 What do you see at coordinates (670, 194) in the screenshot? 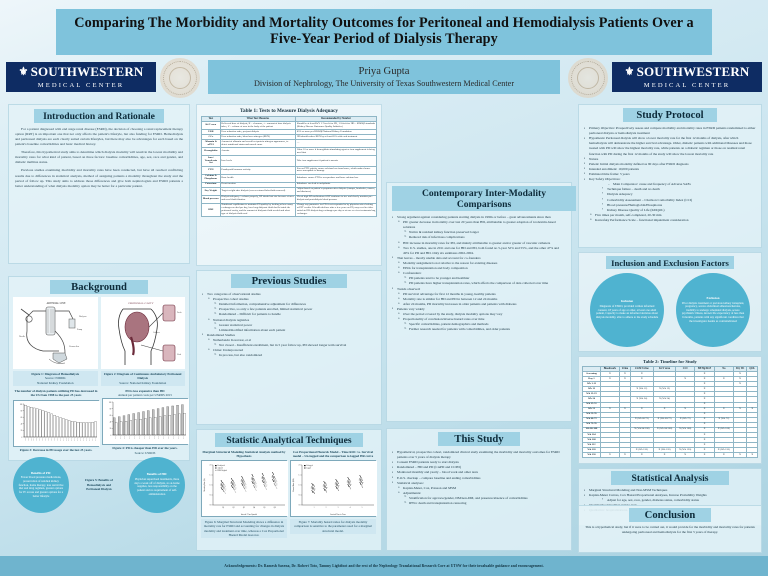
I see `list-item: Dialysis Adequacy` at bounding box center [670, 194].